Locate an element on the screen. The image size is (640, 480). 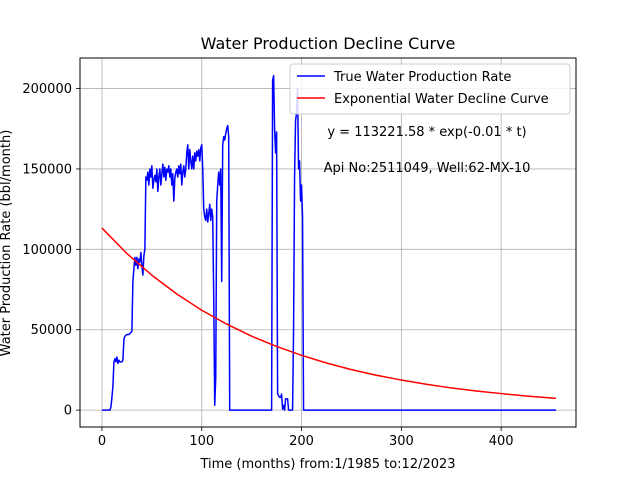
x-tick-label: 400 is located at coordinates (501, 441).